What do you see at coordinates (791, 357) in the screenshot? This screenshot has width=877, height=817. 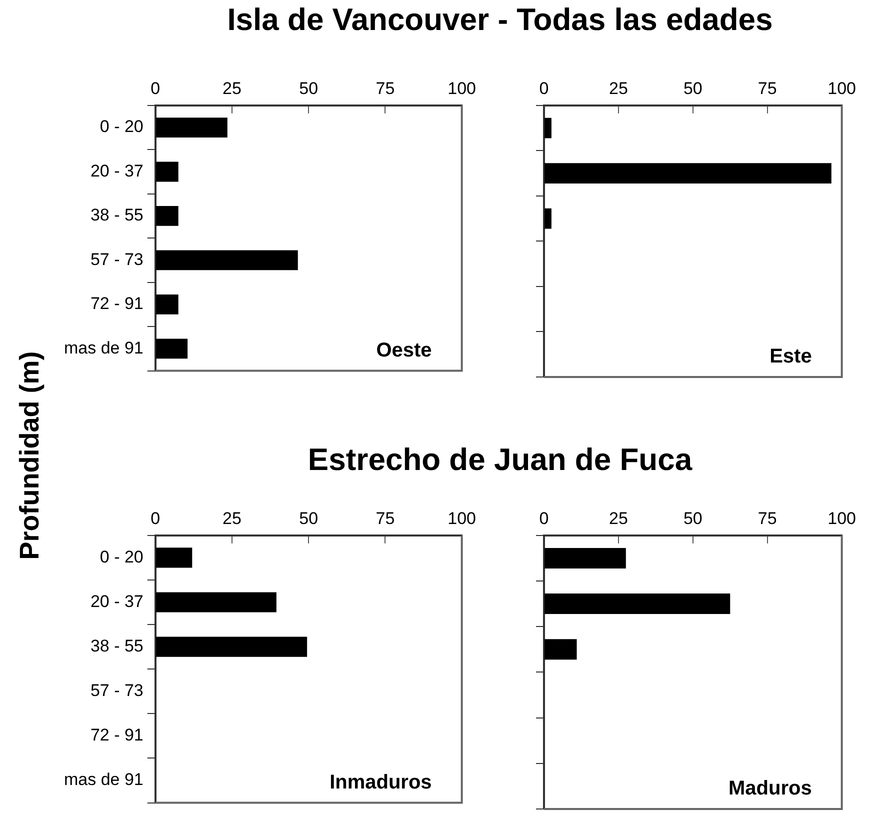 I see `annotation: Este` at bounding box center [791, 357].